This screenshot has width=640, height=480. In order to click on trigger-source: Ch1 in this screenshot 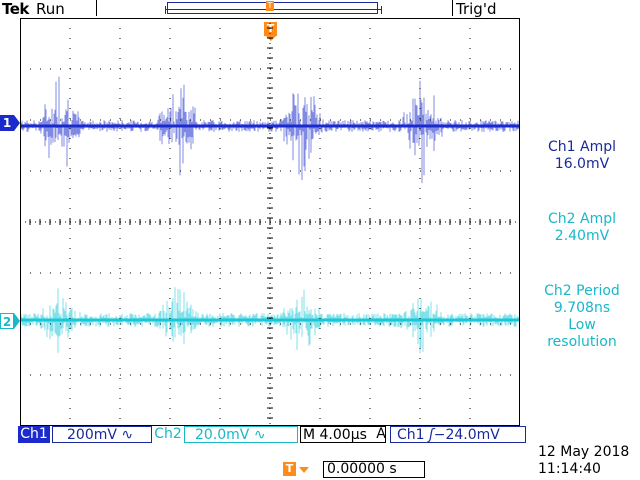, I will do `click(411, 435)`.